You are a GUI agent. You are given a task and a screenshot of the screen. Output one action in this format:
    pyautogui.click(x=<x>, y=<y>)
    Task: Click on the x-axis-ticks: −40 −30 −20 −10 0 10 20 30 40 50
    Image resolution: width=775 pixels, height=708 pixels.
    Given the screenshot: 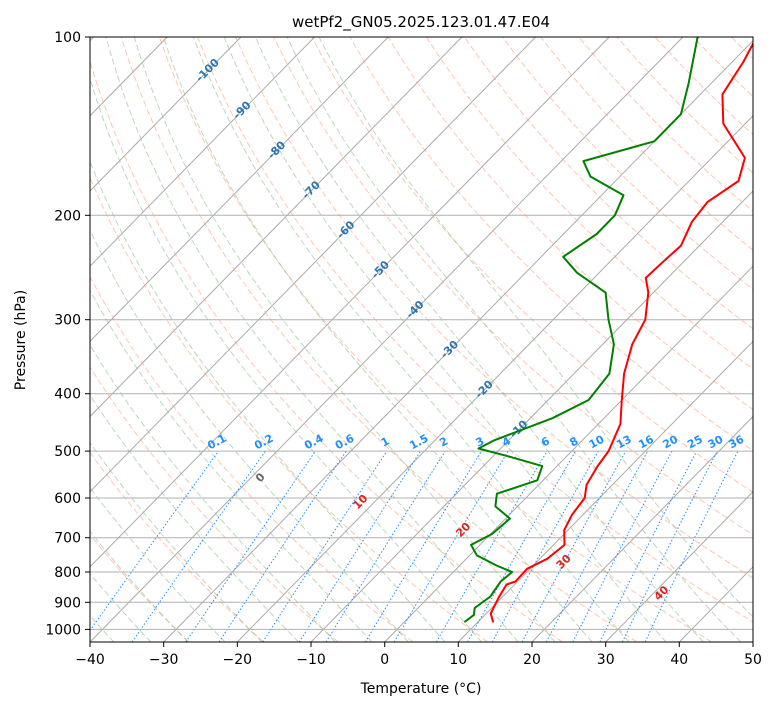 What is the action you would take?
    pyautogui.click(x=418, y=655)
    